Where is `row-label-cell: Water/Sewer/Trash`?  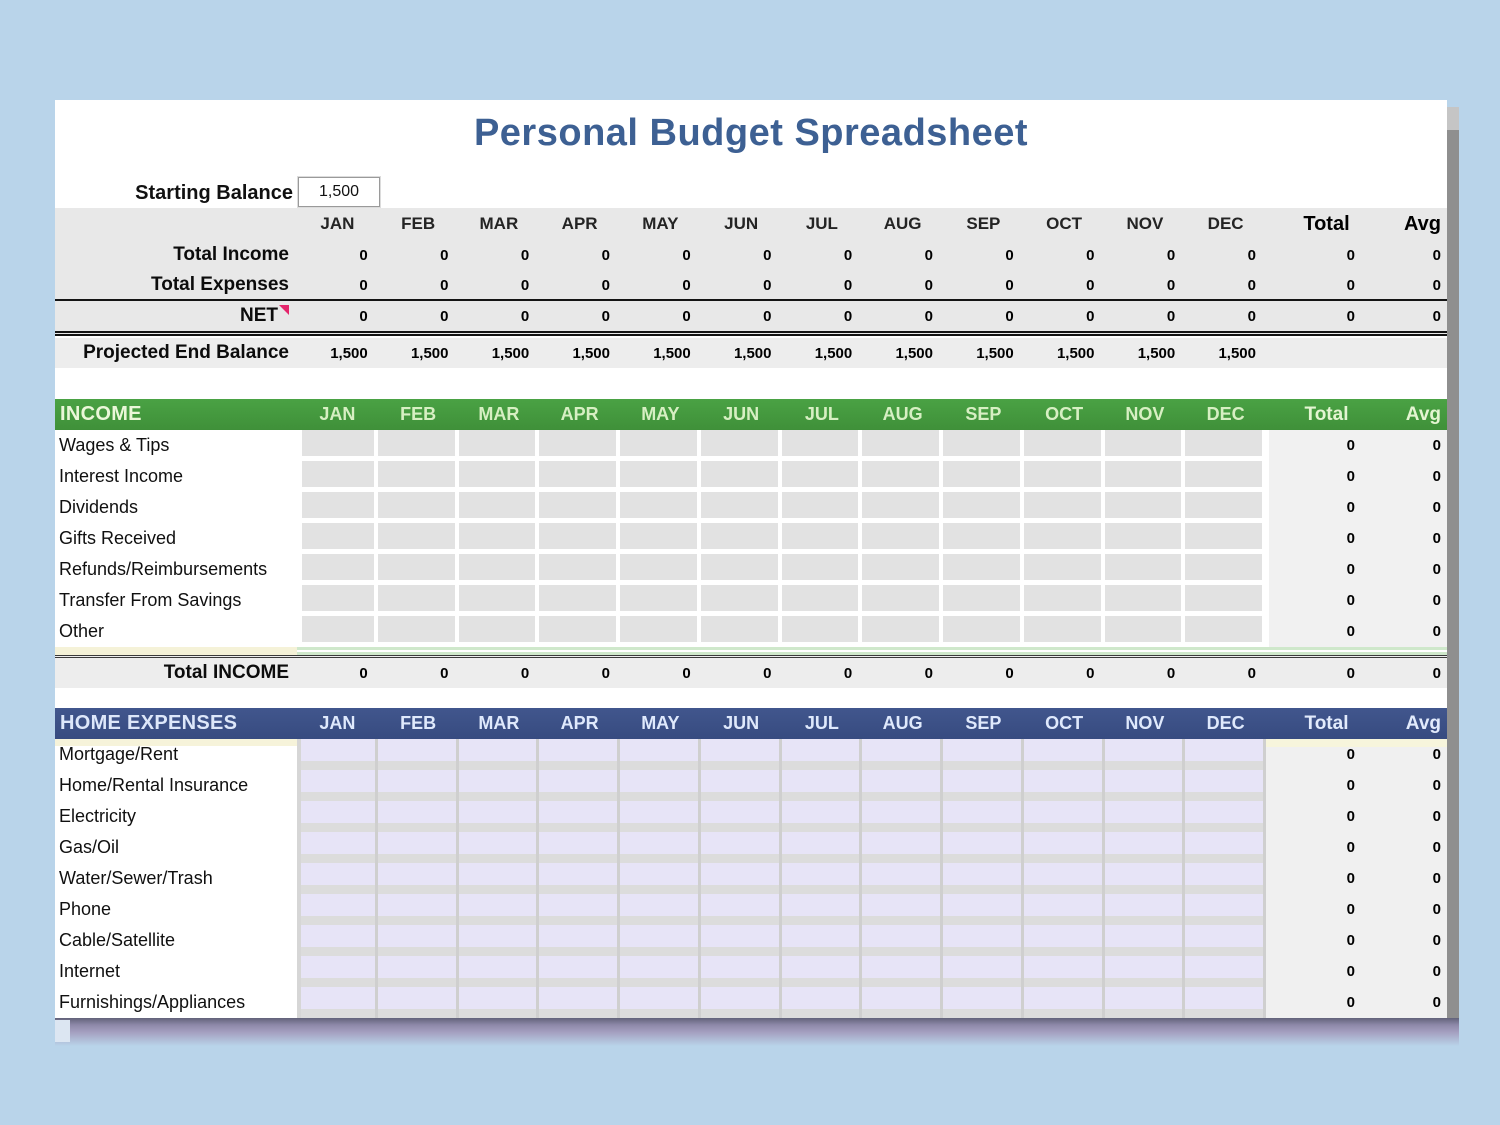
row-label-cell: Water/Sewer/Trash is located at coordinates (176, 878).